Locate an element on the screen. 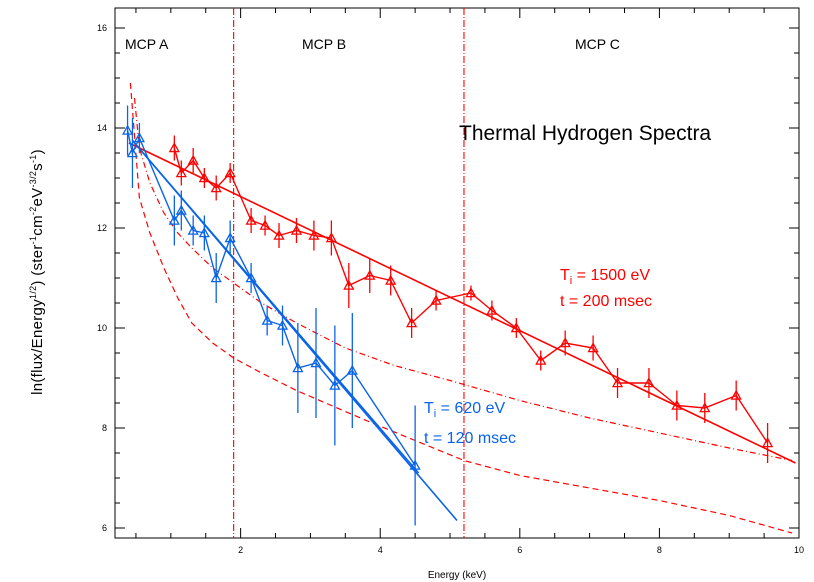 This screenshot has width=814, height=582. y-tick-label: 10 is located at coordinates (102, 328).